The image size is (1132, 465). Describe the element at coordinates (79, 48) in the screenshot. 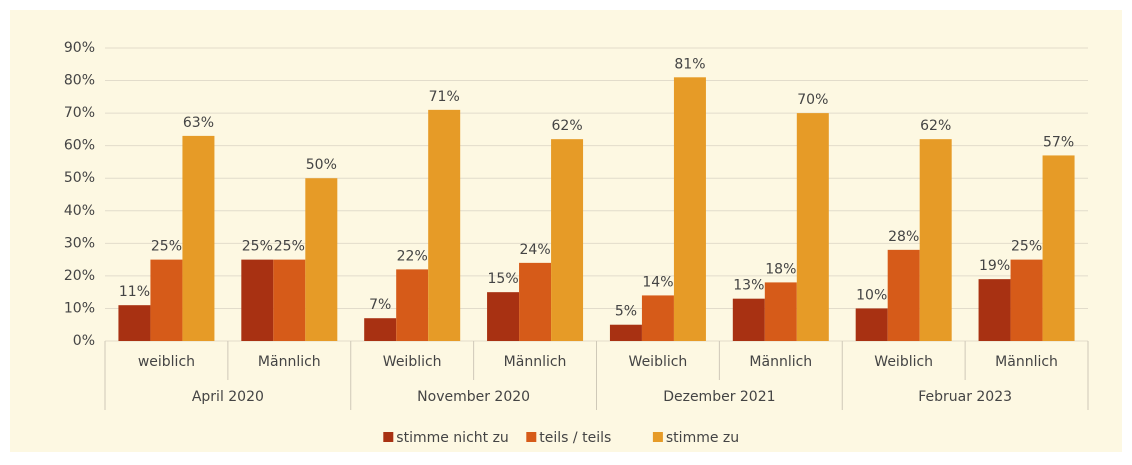

I see `y-tick-label: 90%` at that location.